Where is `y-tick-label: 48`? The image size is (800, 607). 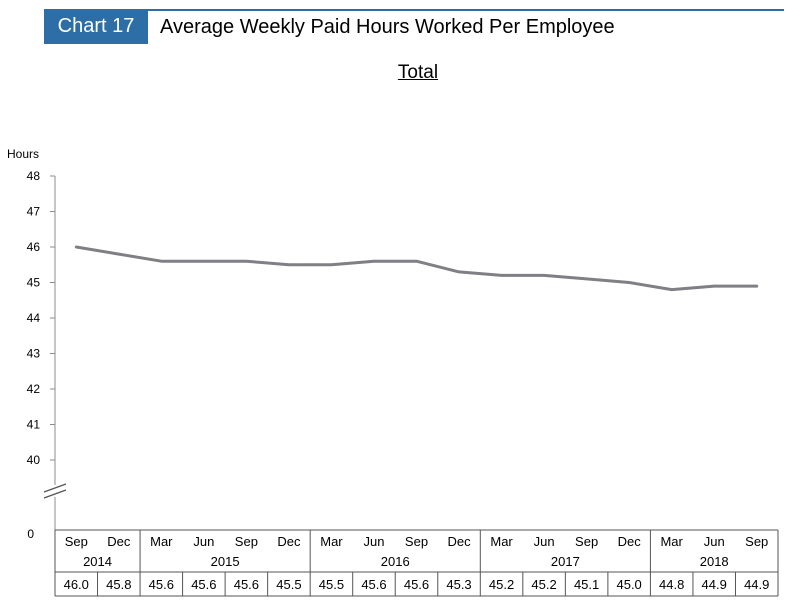
y-tick-label: 48 is located at coordinates (34, 176).